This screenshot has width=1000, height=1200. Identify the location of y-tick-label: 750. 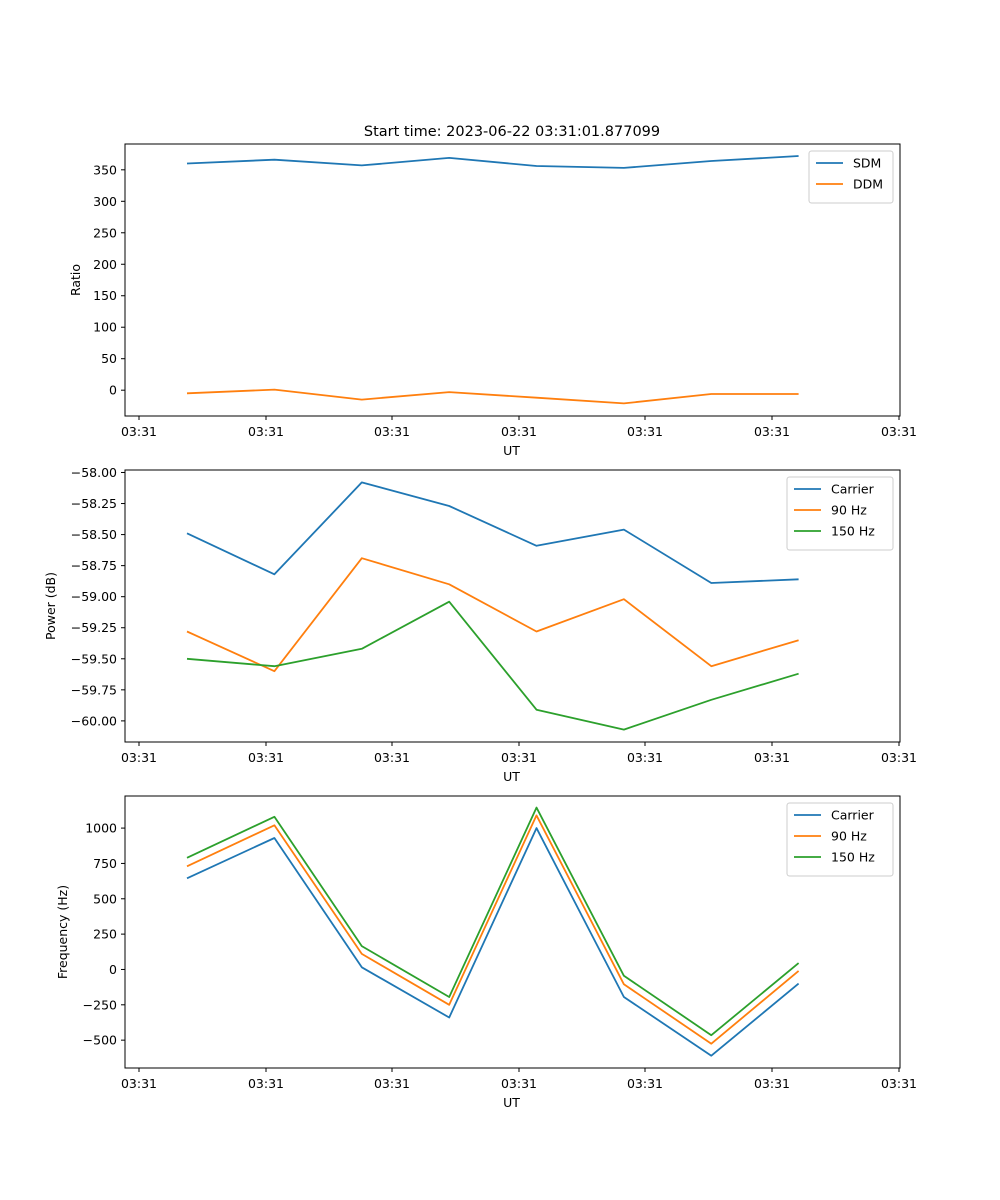
(105, 863).